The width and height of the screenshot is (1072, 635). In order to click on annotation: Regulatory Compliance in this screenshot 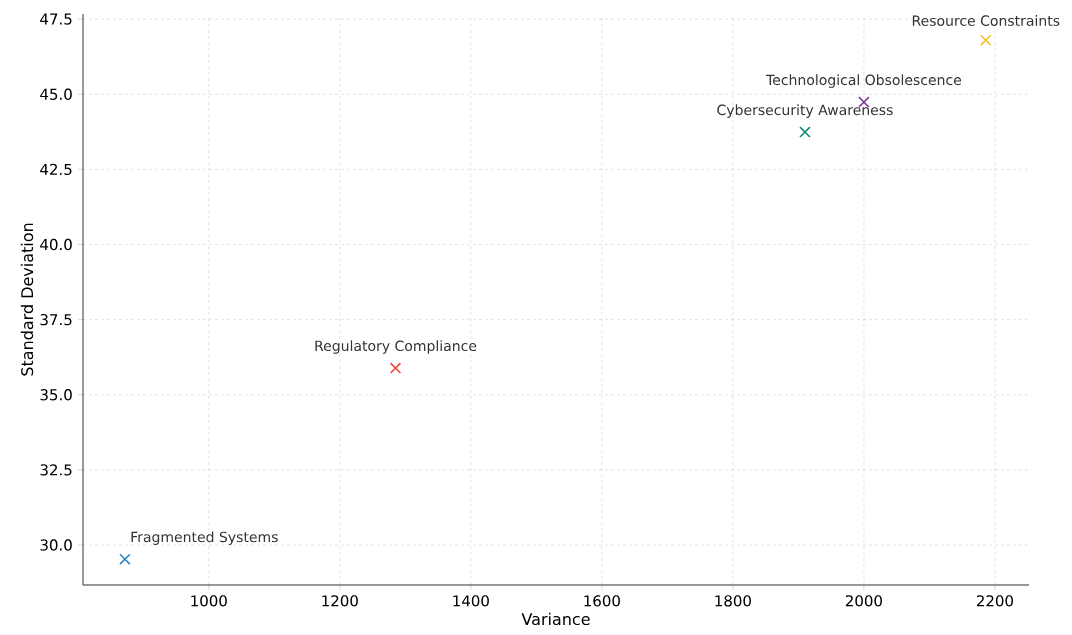, I will do `click(396, 347)`.